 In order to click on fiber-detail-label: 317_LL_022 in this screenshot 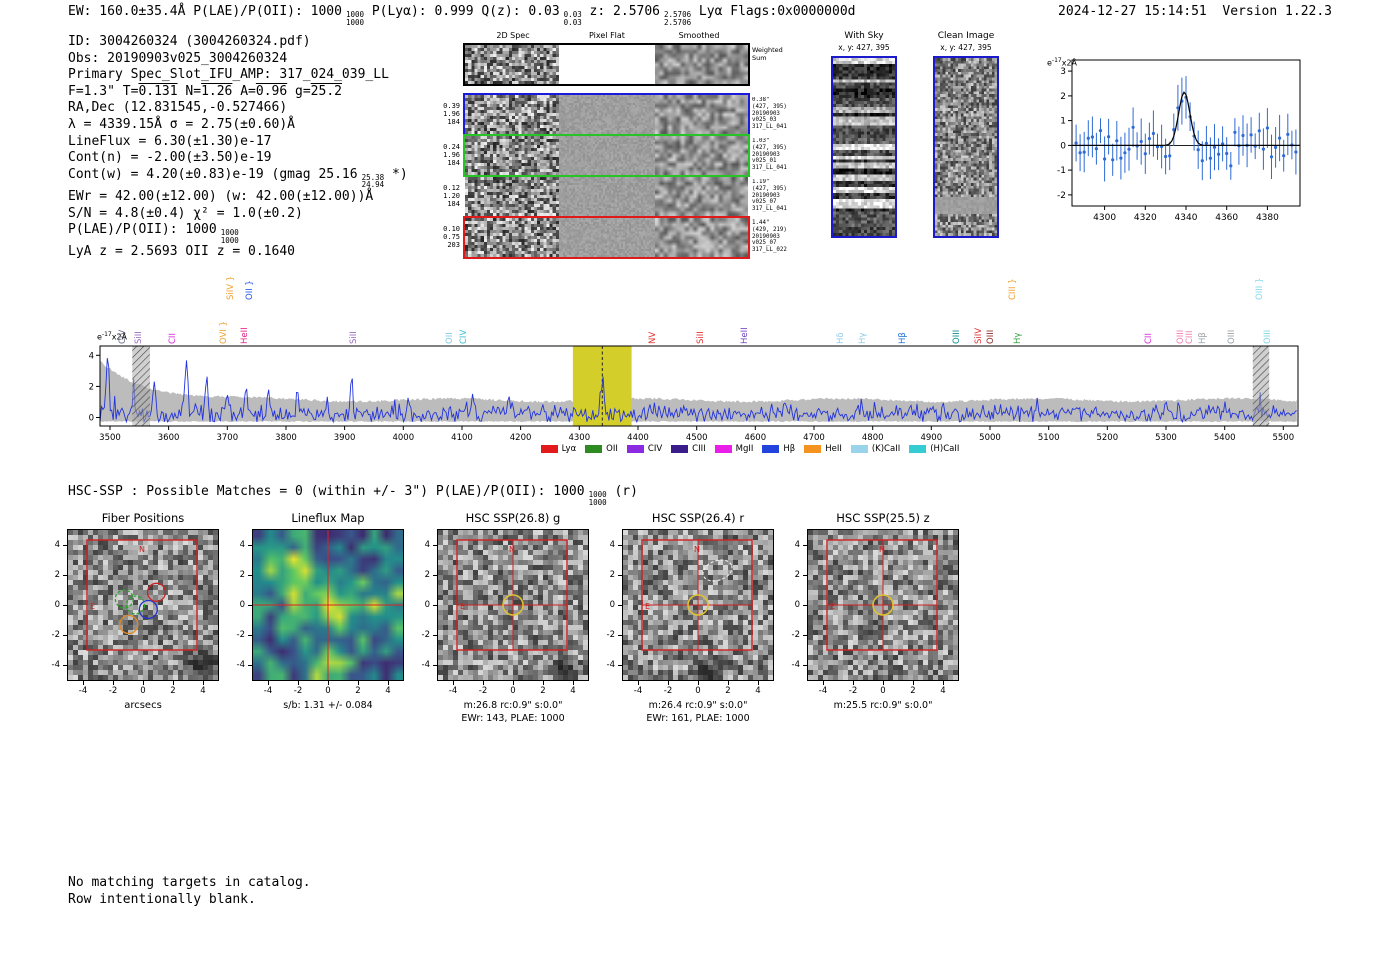, I will do `click(769, 250)`.